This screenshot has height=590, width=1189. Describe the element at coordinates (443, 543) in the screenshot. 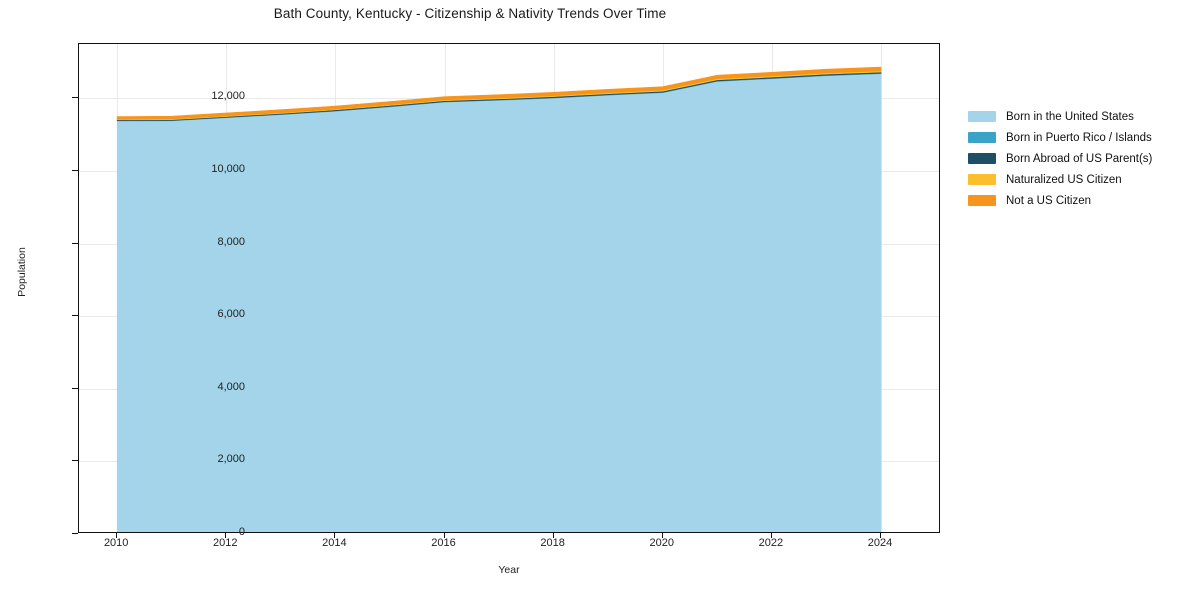

I see `x-axis-tick-label: 2016` at that location.